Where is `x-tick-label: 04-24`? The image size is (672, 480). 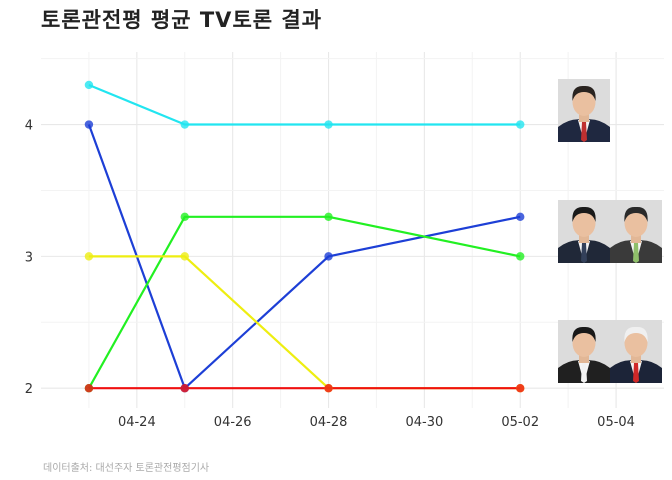 x-tick-label: 04-24 is located at coordinates (137, 422).